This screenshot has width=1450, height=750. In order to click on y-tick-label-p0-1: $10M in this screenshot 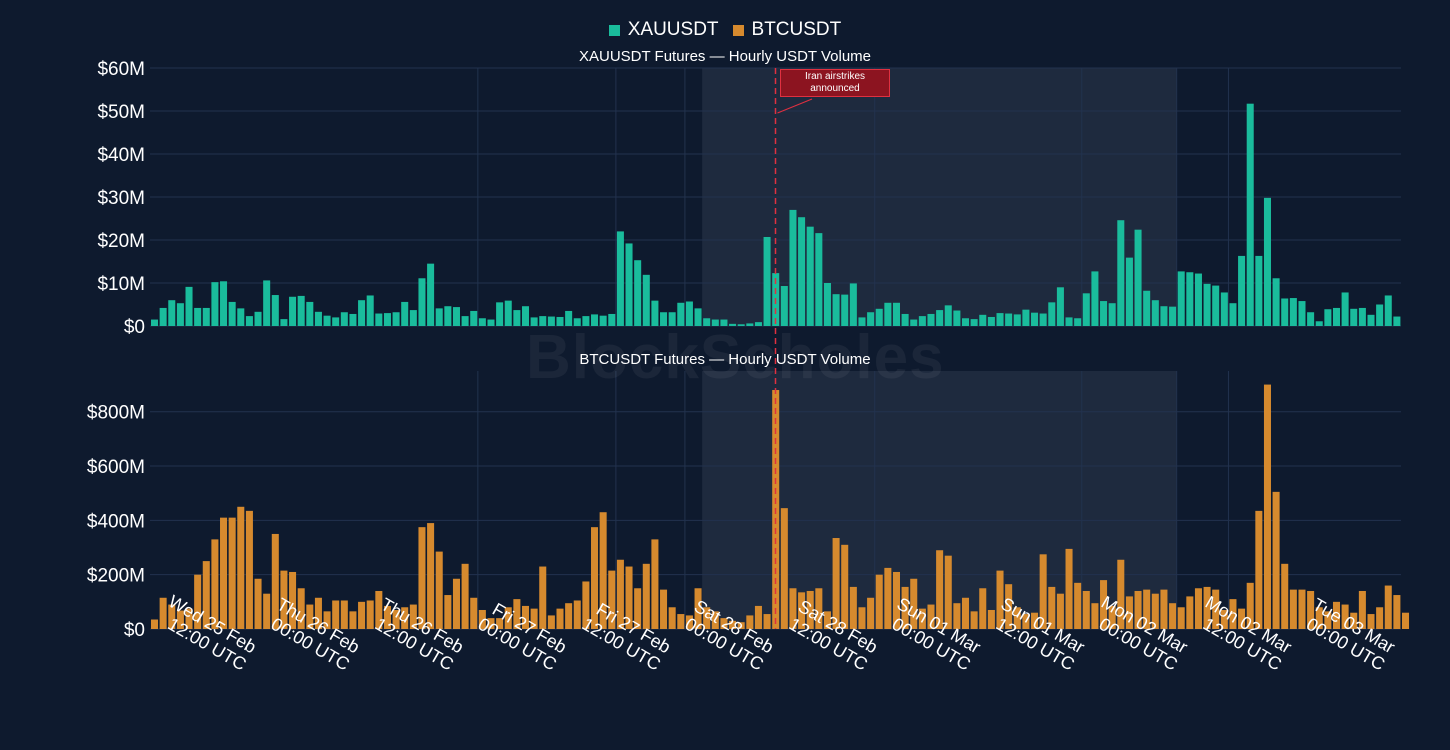, I will do `click(121, 284)`.